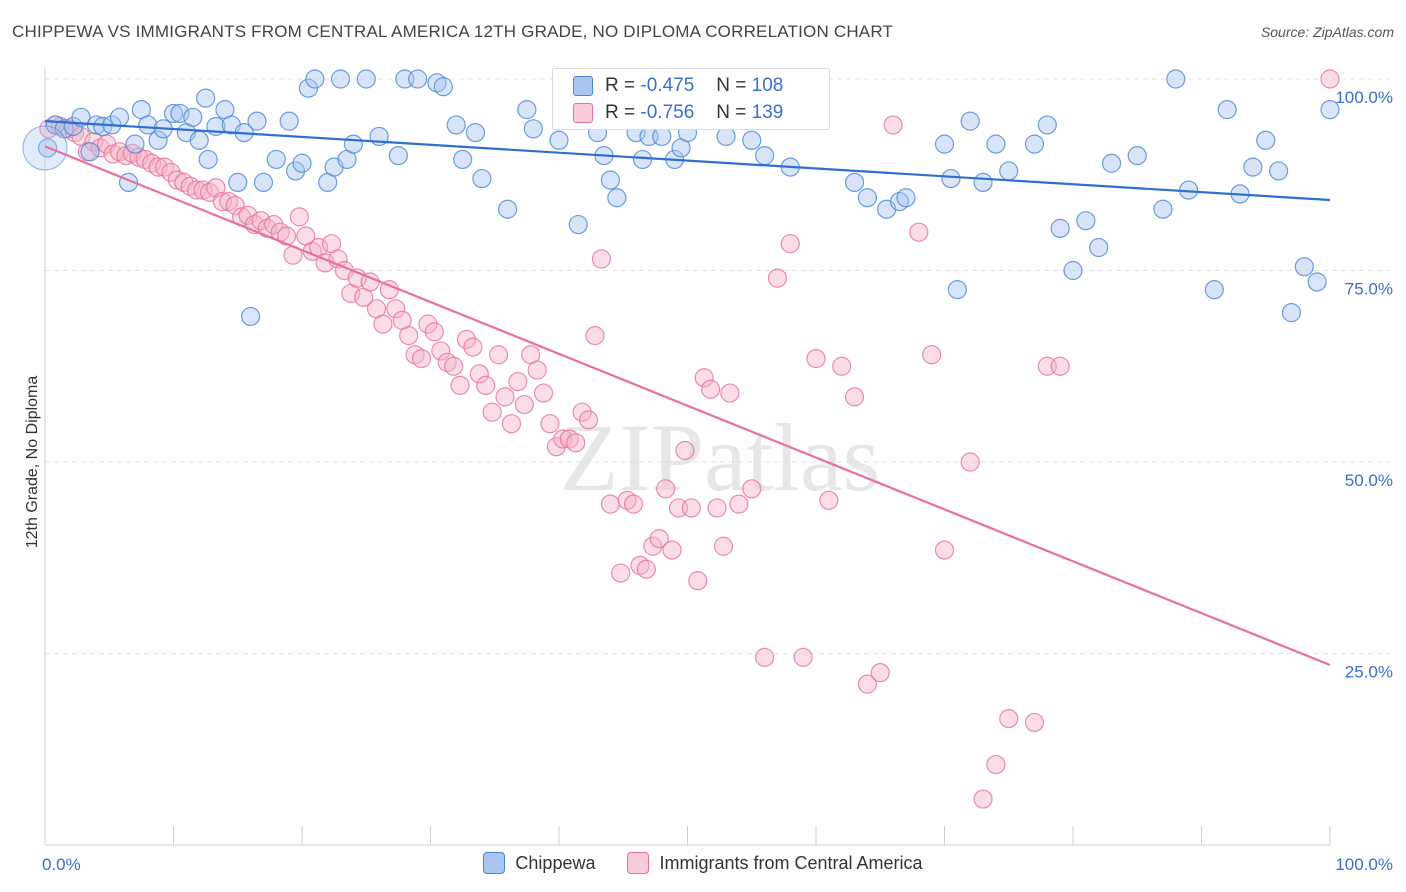 This screenshot has height=892, width=1406. What do you see at coordinates (1369, 672) in the screenshot?
I see `y-tick-label: 25.0%` at bounding box center [1369, 672].